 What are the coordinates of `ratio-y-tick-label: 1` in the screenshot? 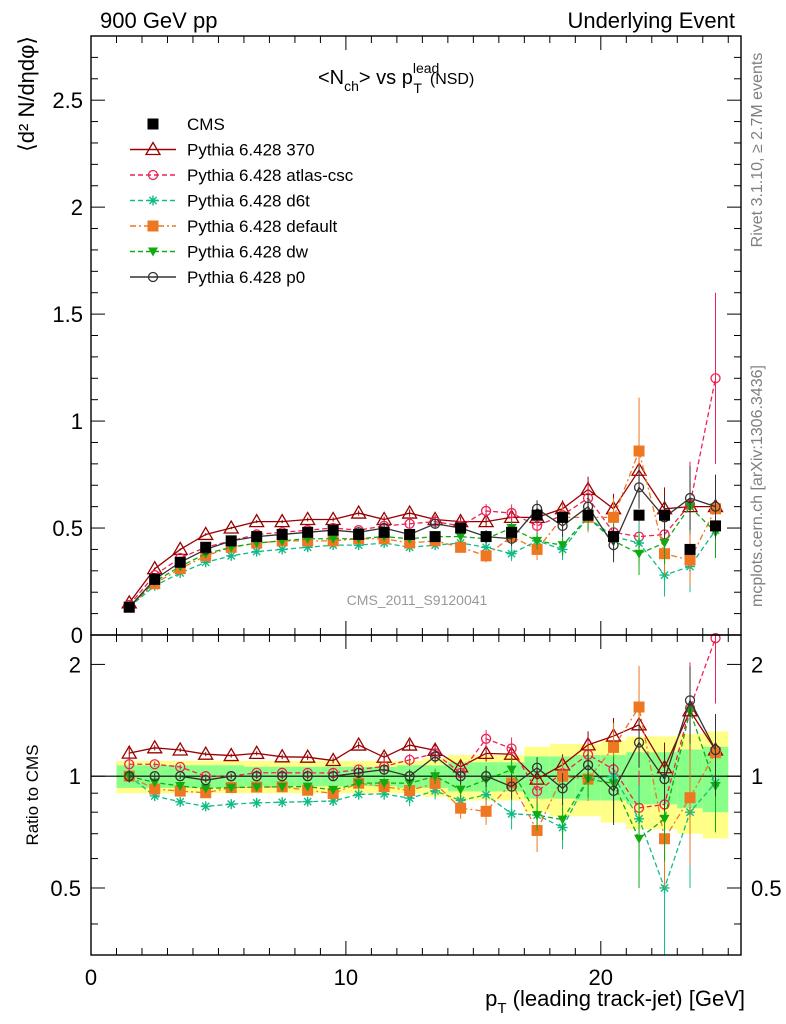 It's located at (757, 776).